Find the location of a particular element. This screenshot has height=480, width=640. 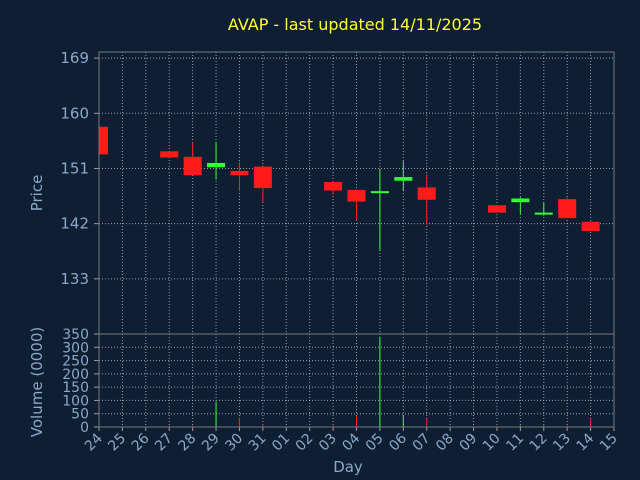

volume-tick-label: 0 is located at coordinates (84, 428).